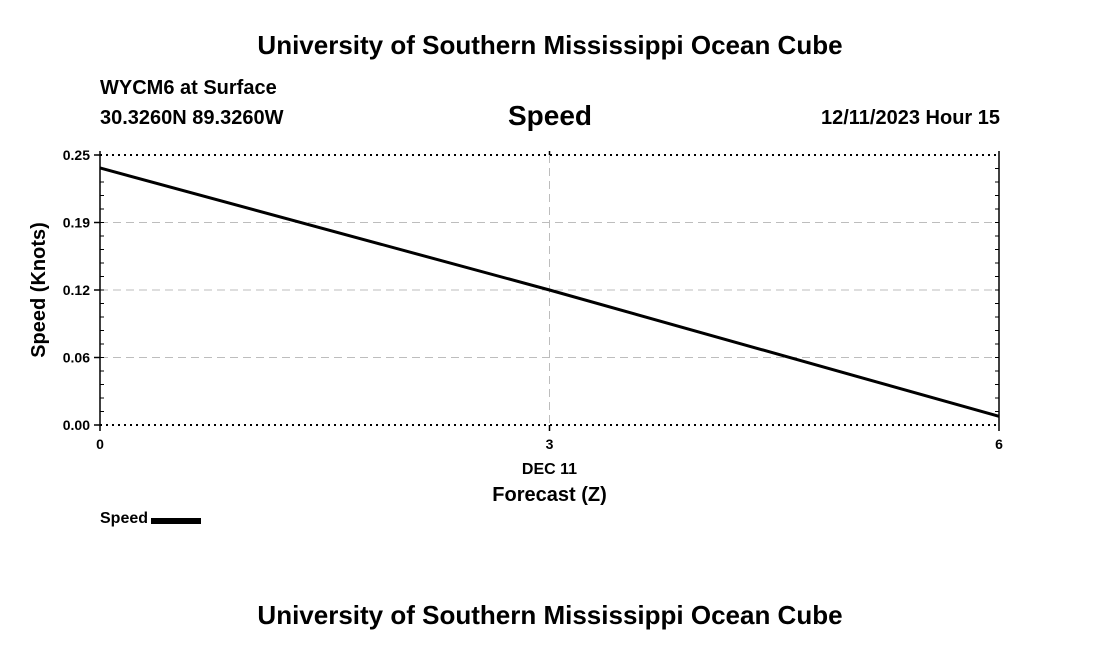 The width and height of the screenshot is (1100, 650). I want to click on x-tick-label: 0, so click(100, 444).